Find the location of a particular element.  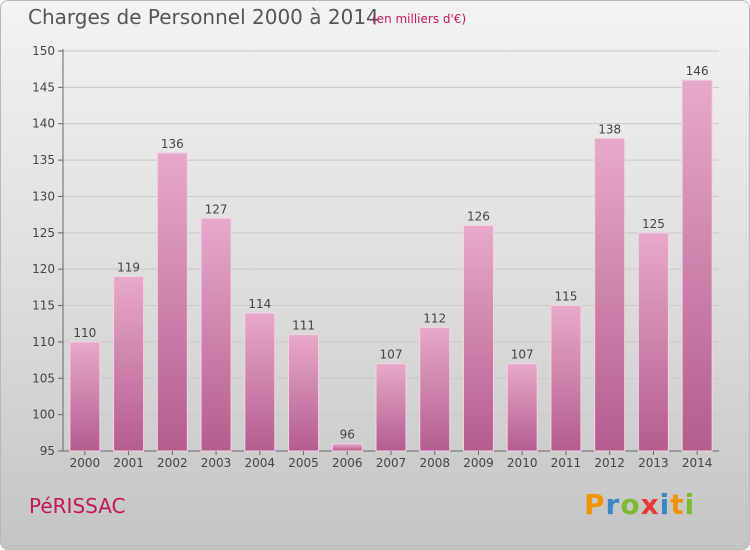

y-tick-label: 150 is located at coordinates (43, 51).